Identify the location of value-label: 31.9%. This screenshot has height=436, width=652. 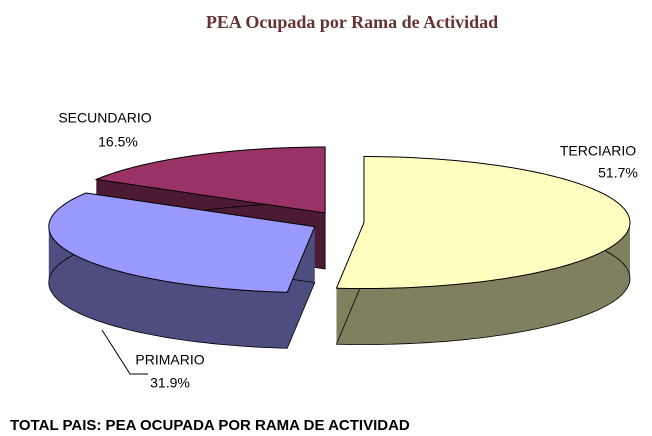
(170, 383).